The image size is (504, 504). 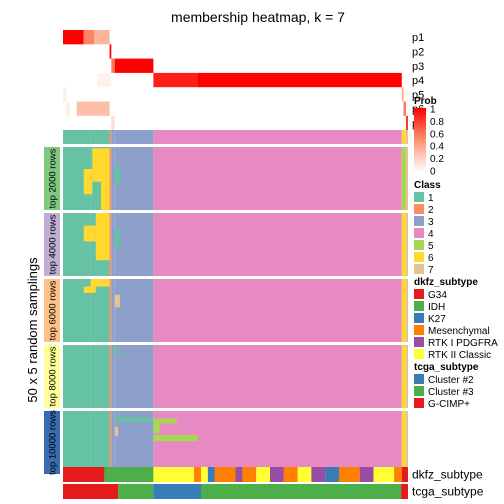 What do you see at coordinates (418, 81) in the screenshot?
I see `prob-row-label: p4` at bounding box center [418, 81].